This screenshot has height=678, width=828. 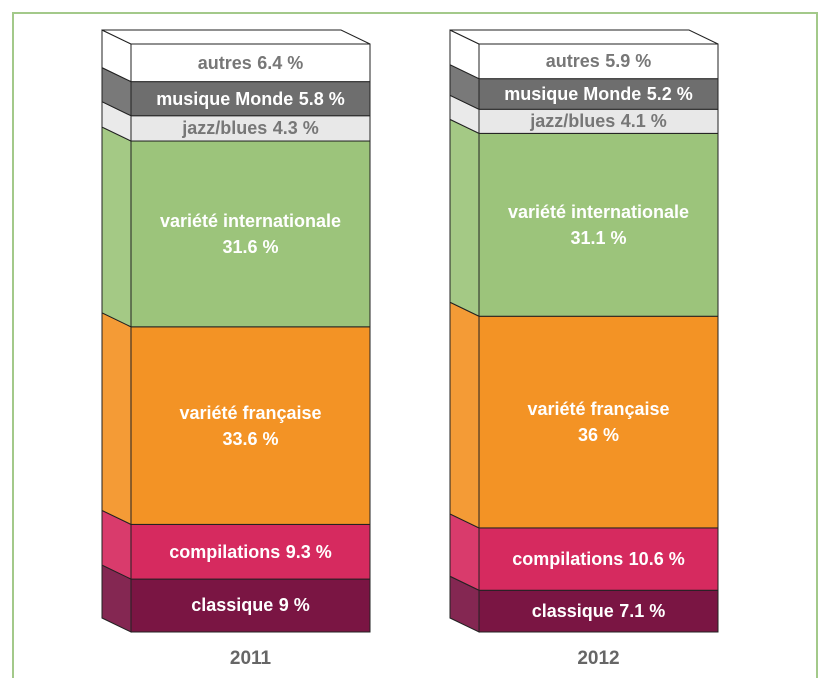 I want to click on data-label: classique 9 %, so click(x=250, y=605).